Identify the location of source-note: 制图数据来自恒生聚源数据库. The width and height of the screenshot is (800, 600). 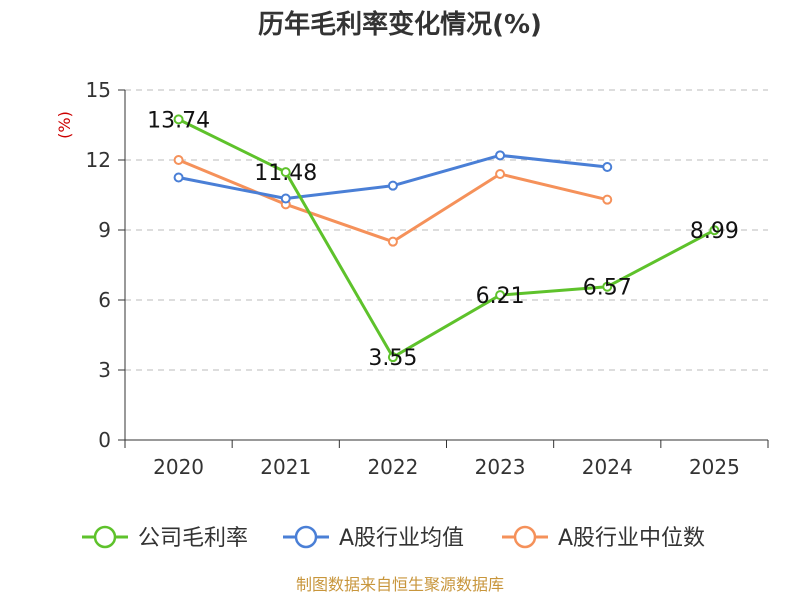
(400, 584).